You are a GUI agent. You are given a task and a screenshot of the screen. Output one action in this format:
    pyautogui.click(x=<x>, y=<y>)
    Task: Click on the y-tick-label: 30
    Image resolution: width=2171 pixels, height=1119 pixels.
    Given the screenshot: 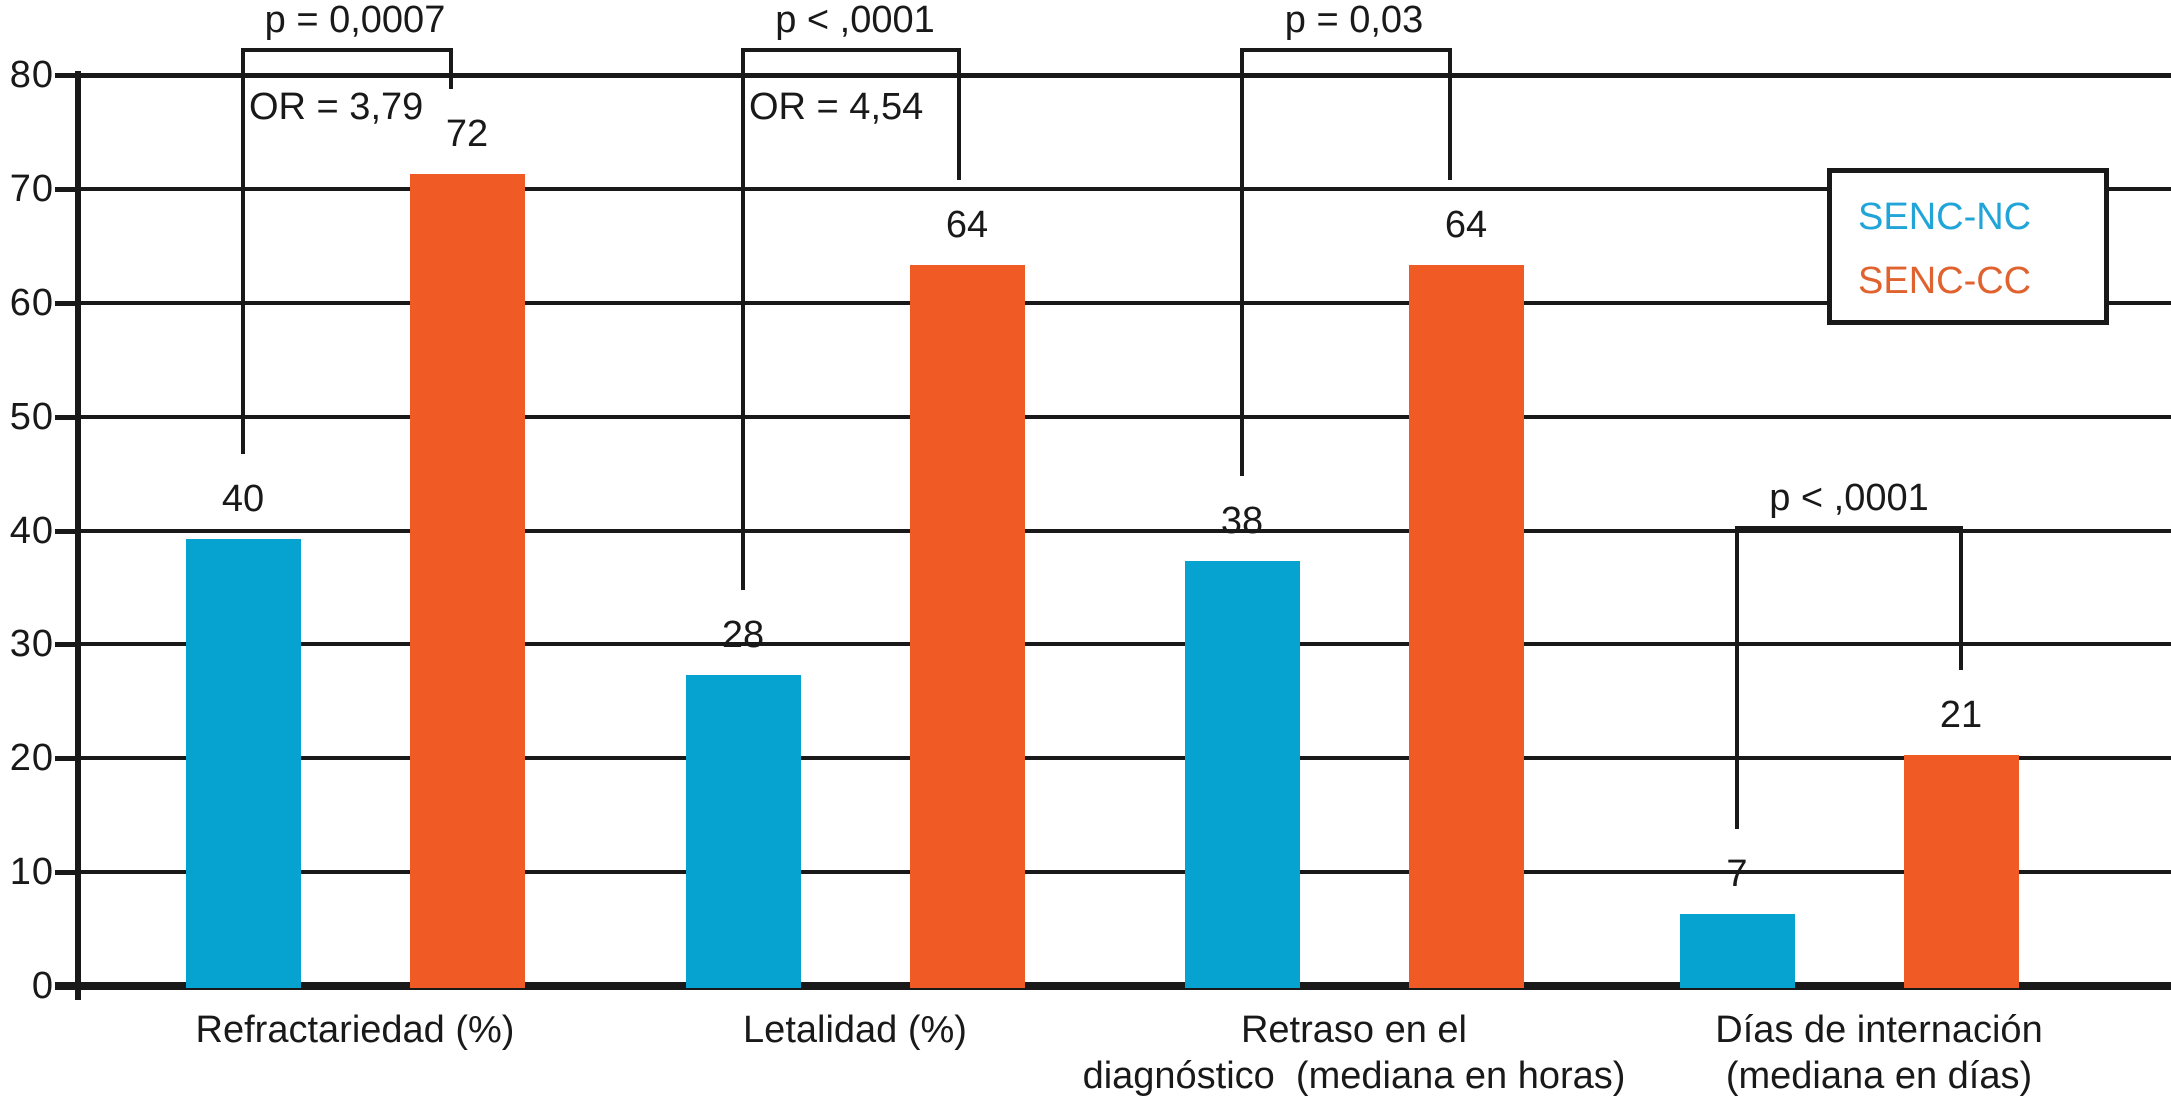 What is the action you would take?
    pyautogui.click(x=31, y=644)
    